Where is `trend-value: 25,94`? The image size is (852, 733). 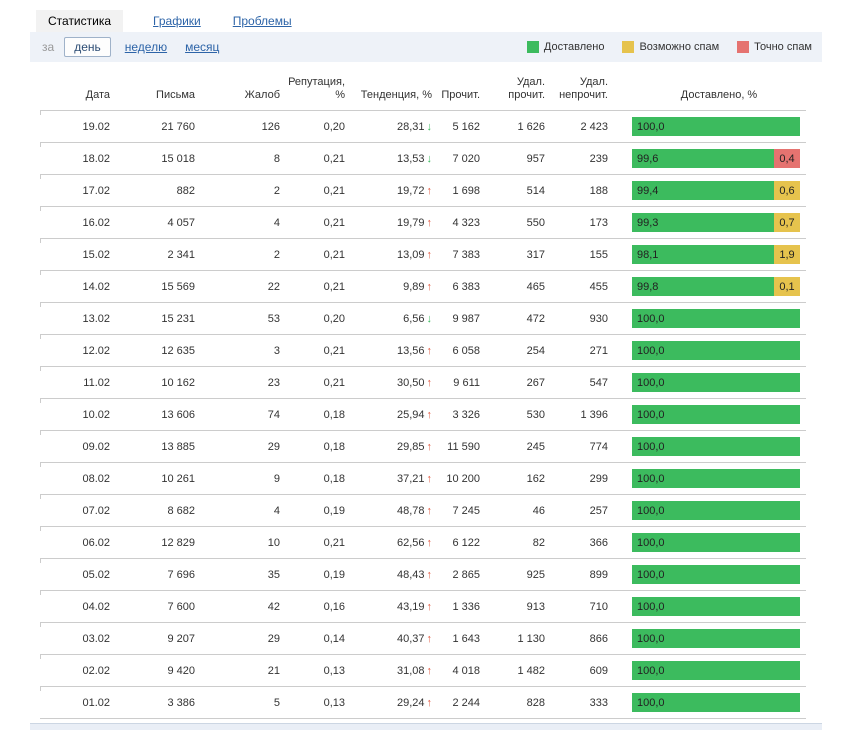 trend-value: 25,94 is located at coordinates (410, 414).